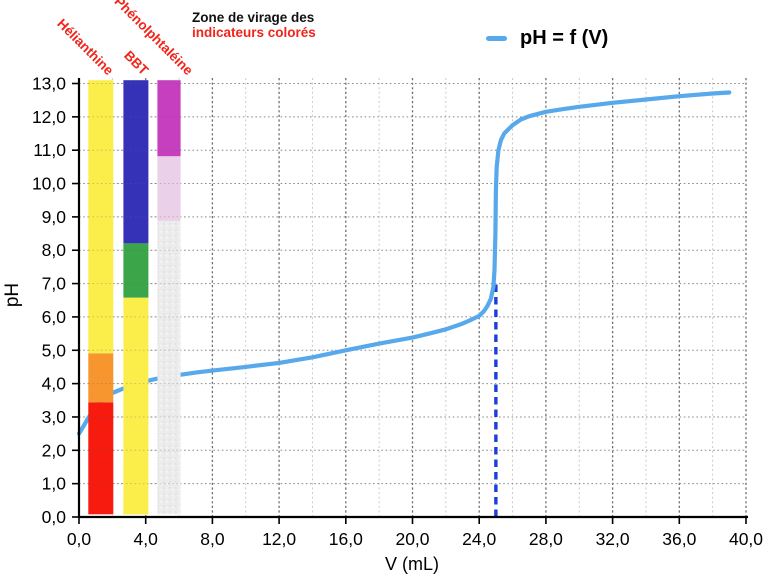  I want to click on x-tick-label: 16,0, so click(346, 539).